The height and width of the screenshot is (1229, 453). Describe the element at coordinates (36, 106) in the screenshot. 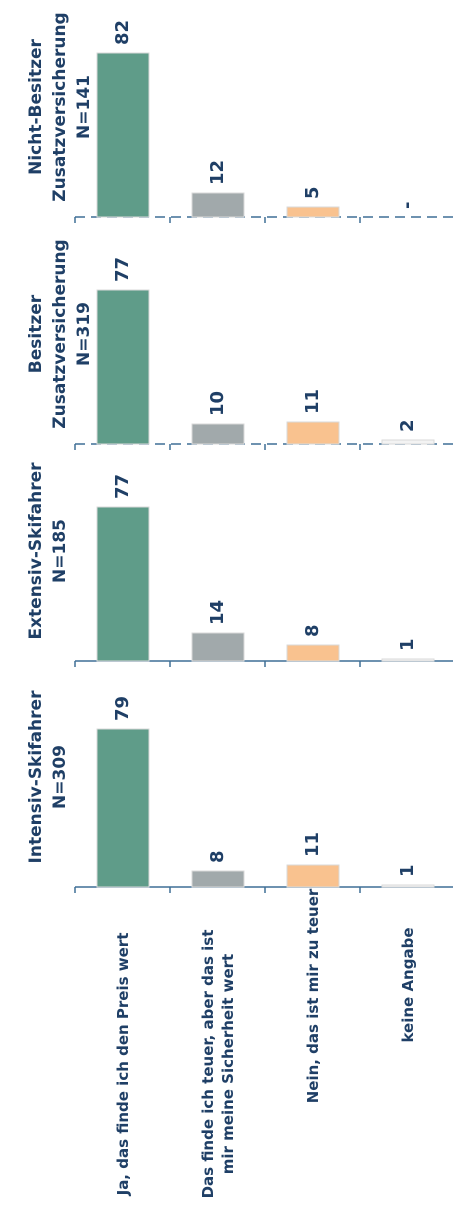

I see `panel-title: Nicht-Besitzer` at that location.